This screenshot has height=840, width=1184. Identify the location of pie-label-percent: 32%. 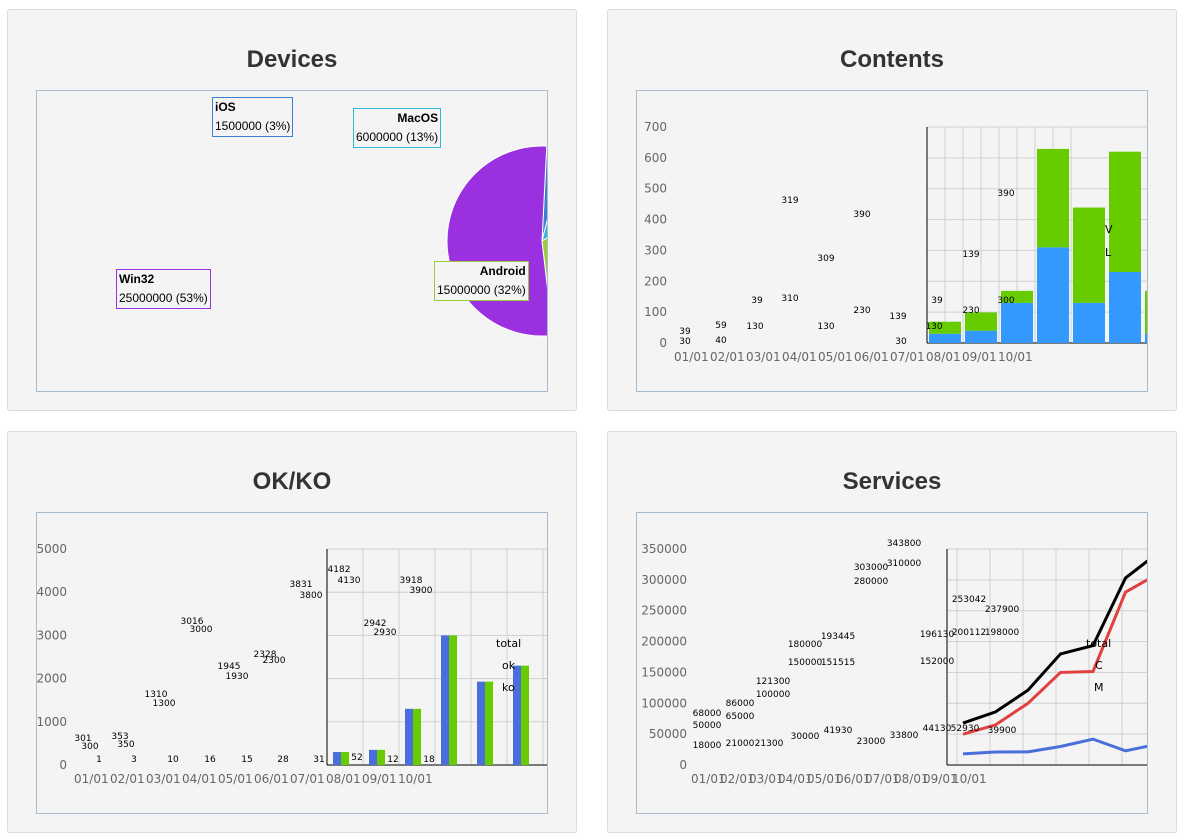
(509, 290).